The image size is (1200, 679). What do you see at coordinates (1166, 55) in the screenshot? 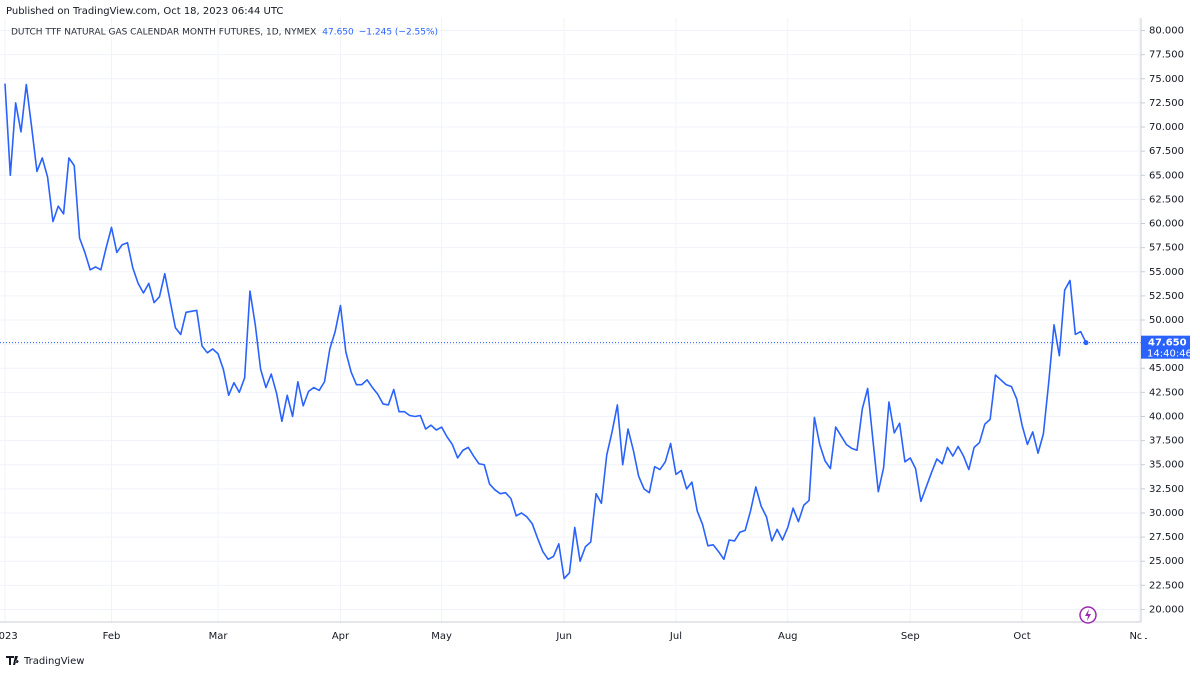
I see `y-tick-label: 77.500` at bounding box center [1166, 55].